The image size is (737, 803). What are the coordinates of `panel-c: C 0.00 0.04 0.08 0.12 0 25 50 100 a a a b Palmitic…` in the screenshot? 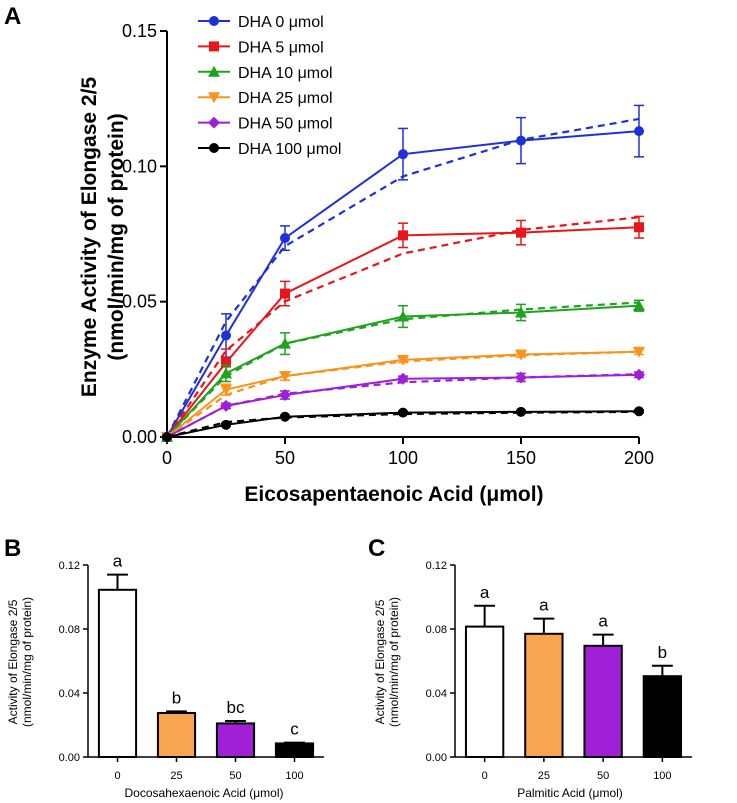 It's located at (530, 667).